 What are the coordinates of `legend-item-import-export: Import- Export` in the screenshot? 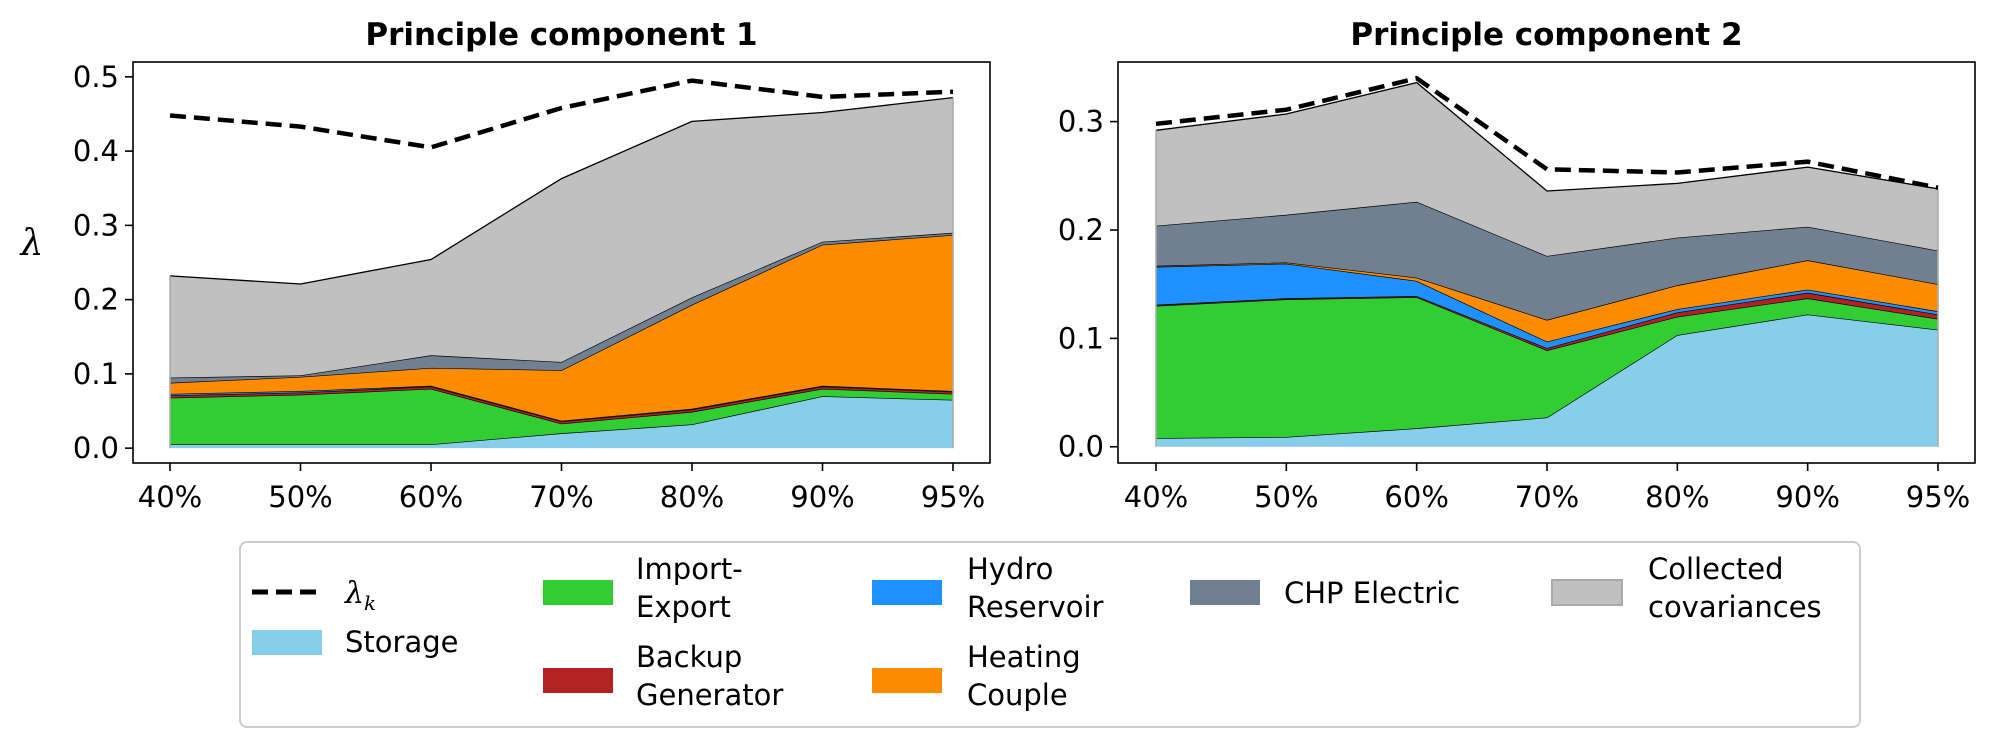 It's located at (643, 588).